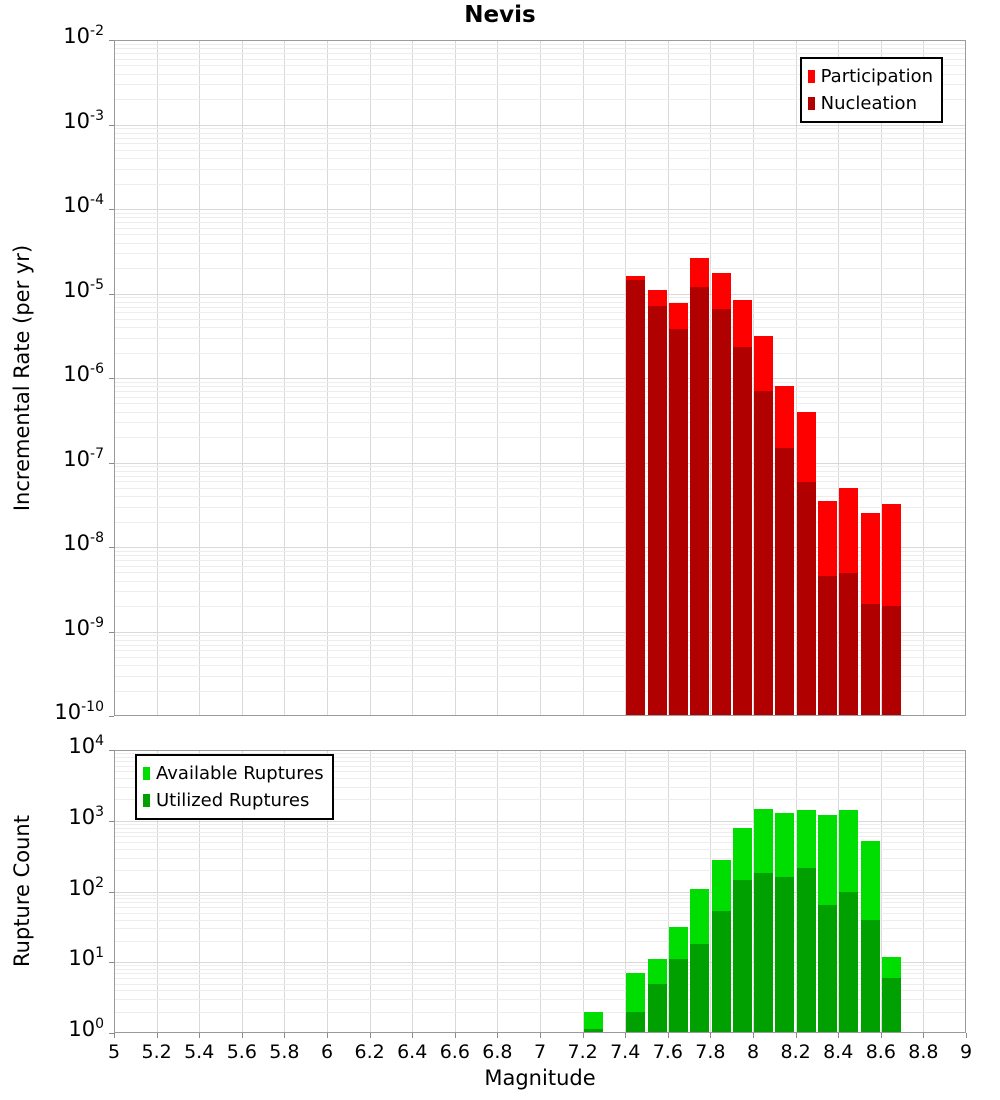 This screenshot has width=1000, height=1100. I want to click on bar-nucleation-m7.95, so click(742, 531).